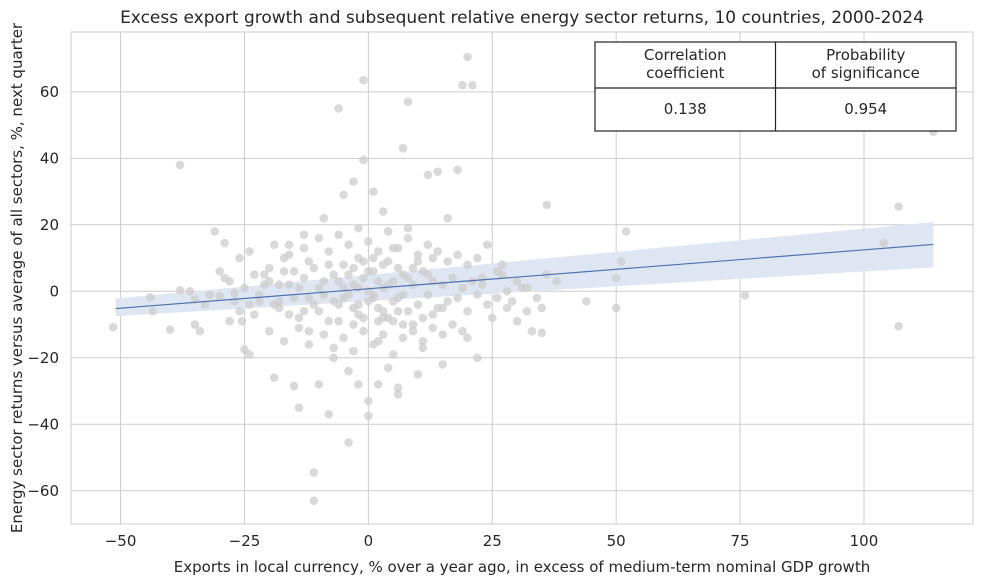 This screenshot has height=584, width=984. What do you see at coordinates (43, 424) in the screenshot?
I see `y-tick-label: −40` at bounding box center [43, 424].